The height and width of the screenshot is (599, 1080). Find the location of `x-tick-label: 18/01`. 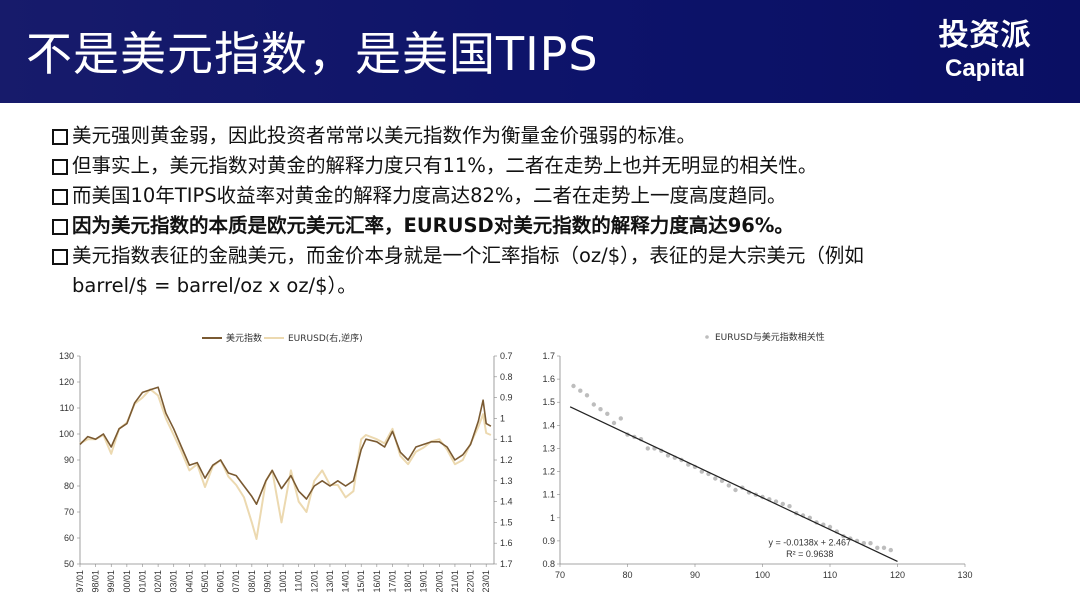

x-tick-label: 18/01 is located at coordinates (408, 581).